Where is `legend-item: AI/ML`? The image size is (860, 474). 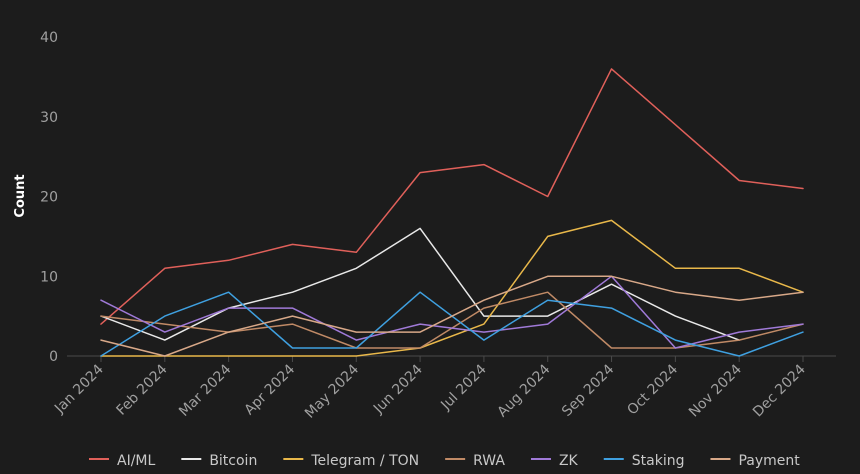
legend-item: AI/ML is located at coordinates (122, 461).